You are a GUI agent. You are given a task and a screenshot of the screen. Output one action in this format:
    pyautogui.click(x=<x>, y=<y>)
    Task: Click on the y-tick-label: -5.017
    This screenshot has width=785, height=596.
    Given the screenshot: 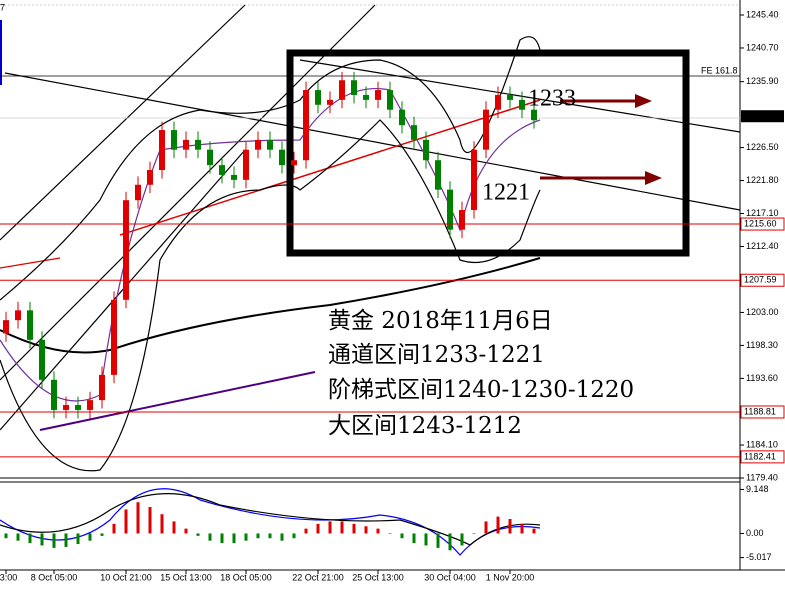 What is the action you would take?
    pyautogui.click(x=759, y=557)
    